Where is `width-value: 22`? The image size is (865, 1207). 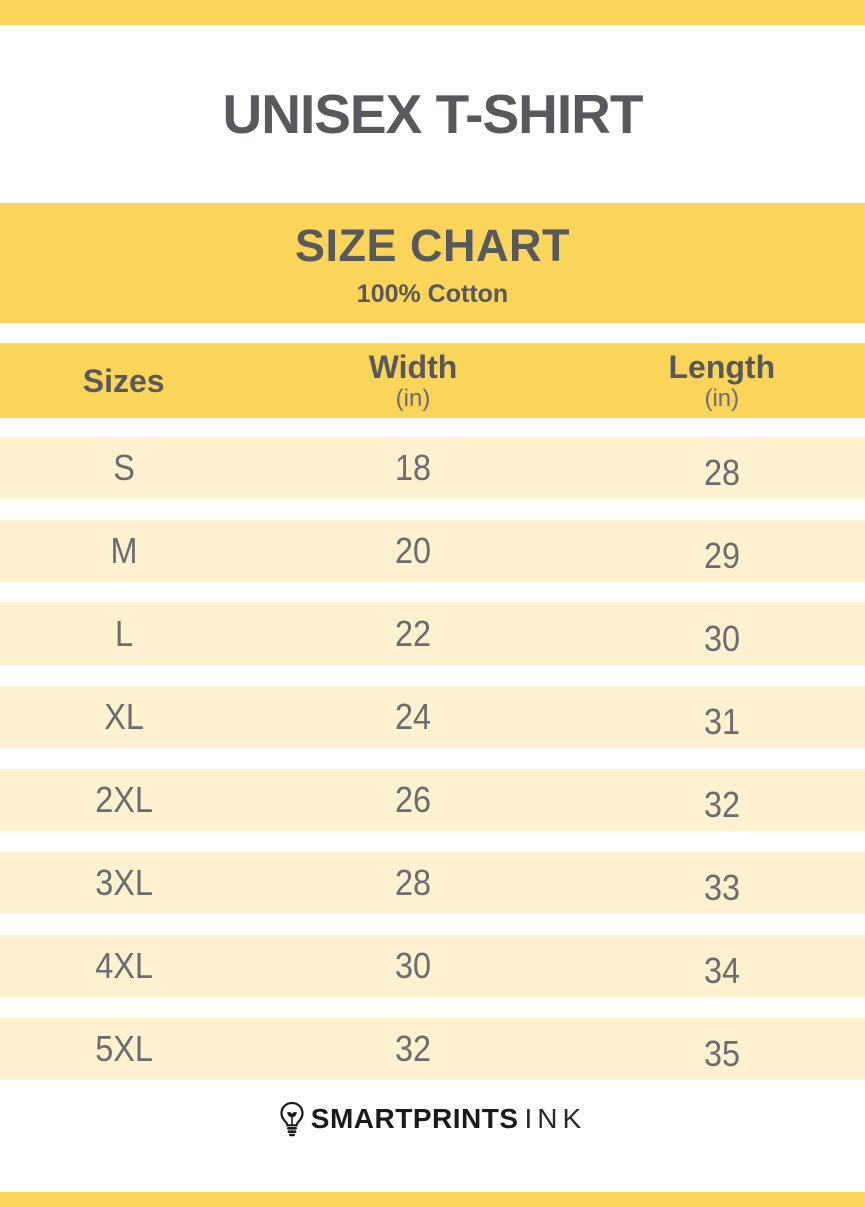
width-value: 22 is located at coordinates (413, 633).